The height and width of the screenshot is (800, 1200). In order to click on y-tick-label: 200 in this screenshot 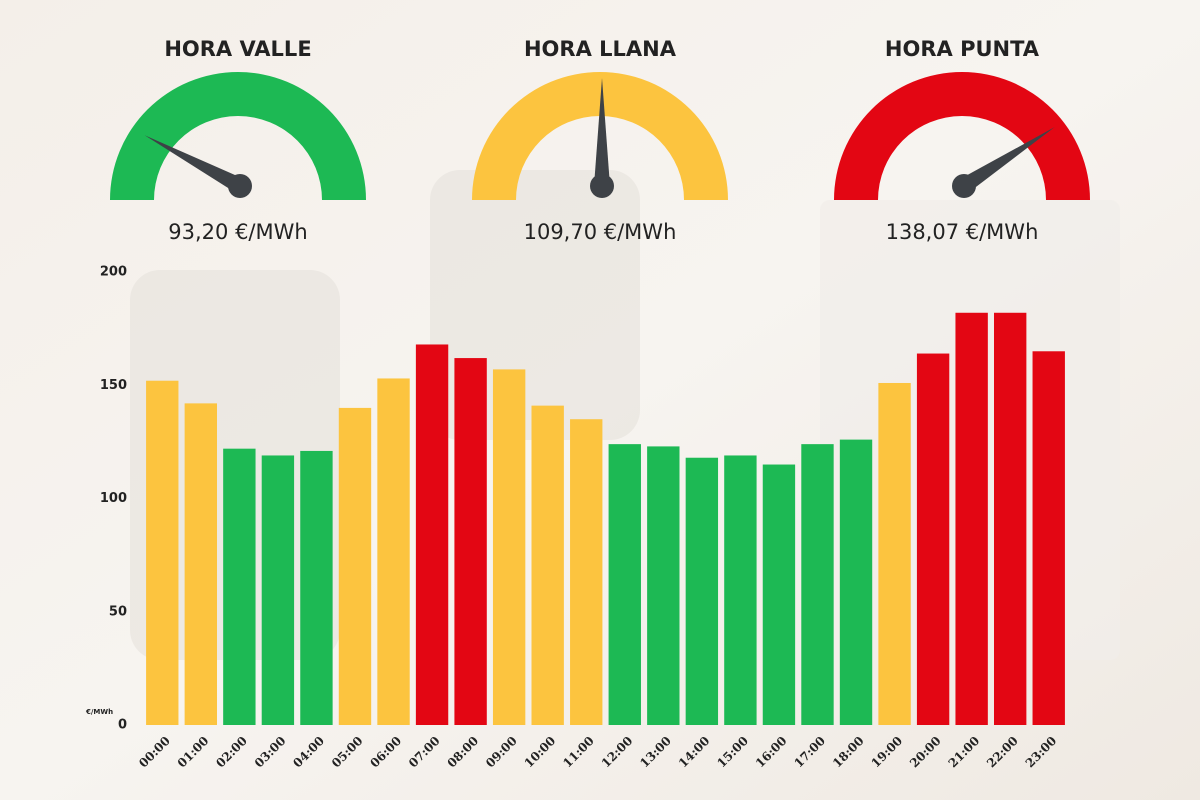, I will do `click(113, 272)`.